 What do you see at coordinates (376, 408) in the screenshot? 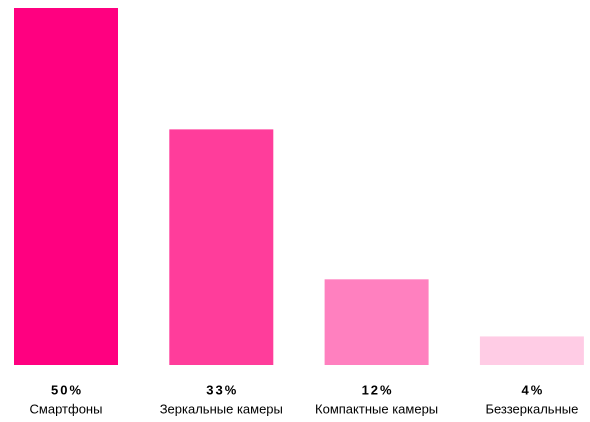
I see `category-label: Компактные камеры` at bounding box center [376, 408].